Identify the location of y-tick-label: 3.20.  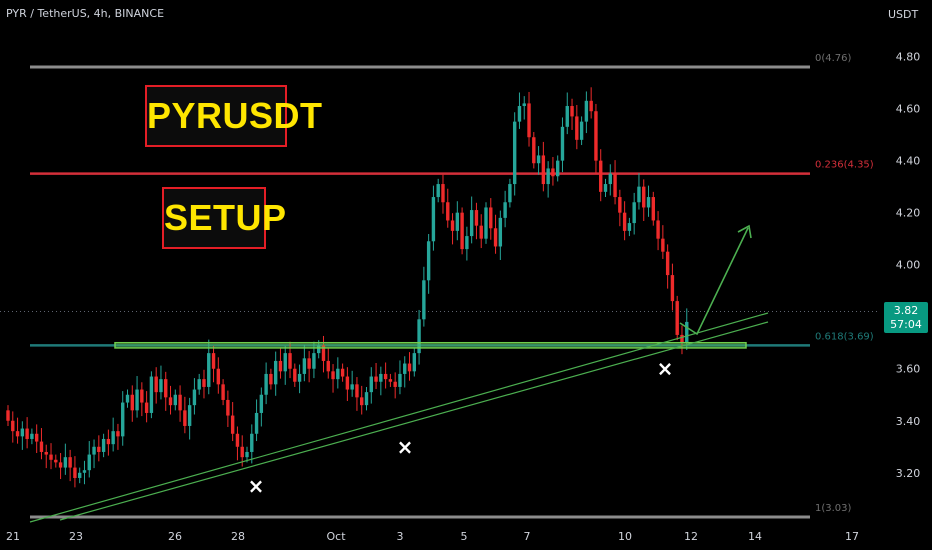
(908, 473).